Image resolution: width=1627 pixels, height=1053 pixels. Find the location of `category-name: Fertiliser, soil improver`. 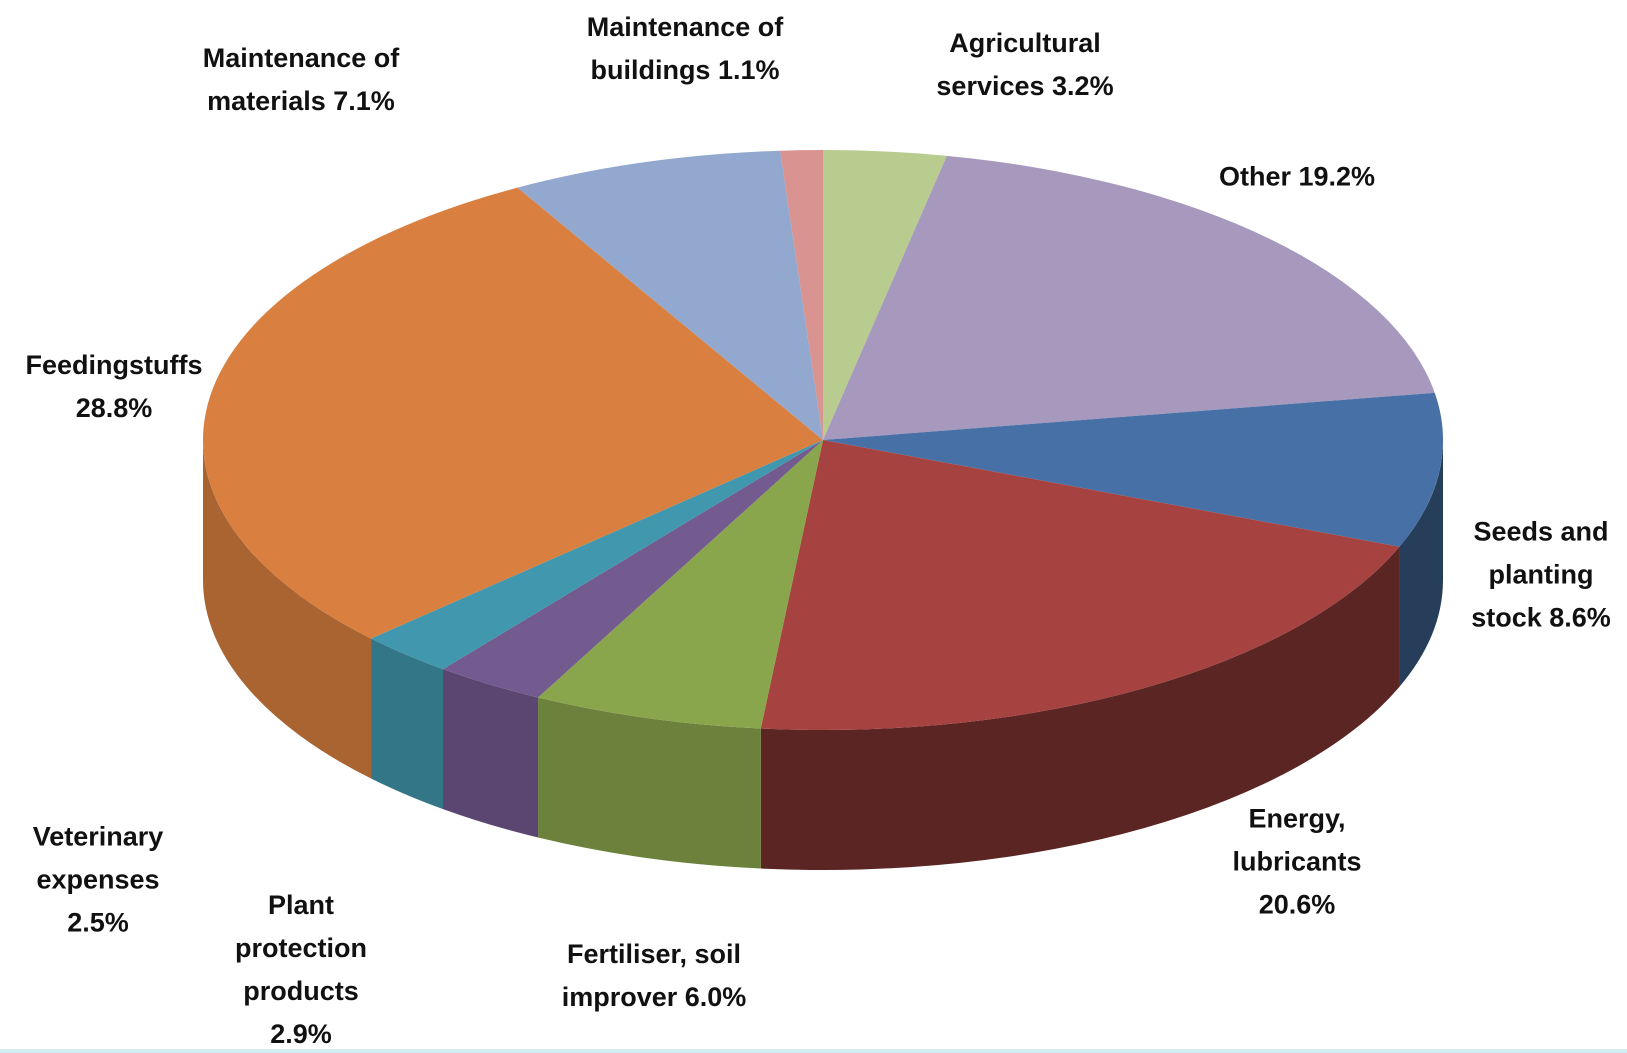

category-name: Fertiliser, soil improver is located at coordinates (651, 975).